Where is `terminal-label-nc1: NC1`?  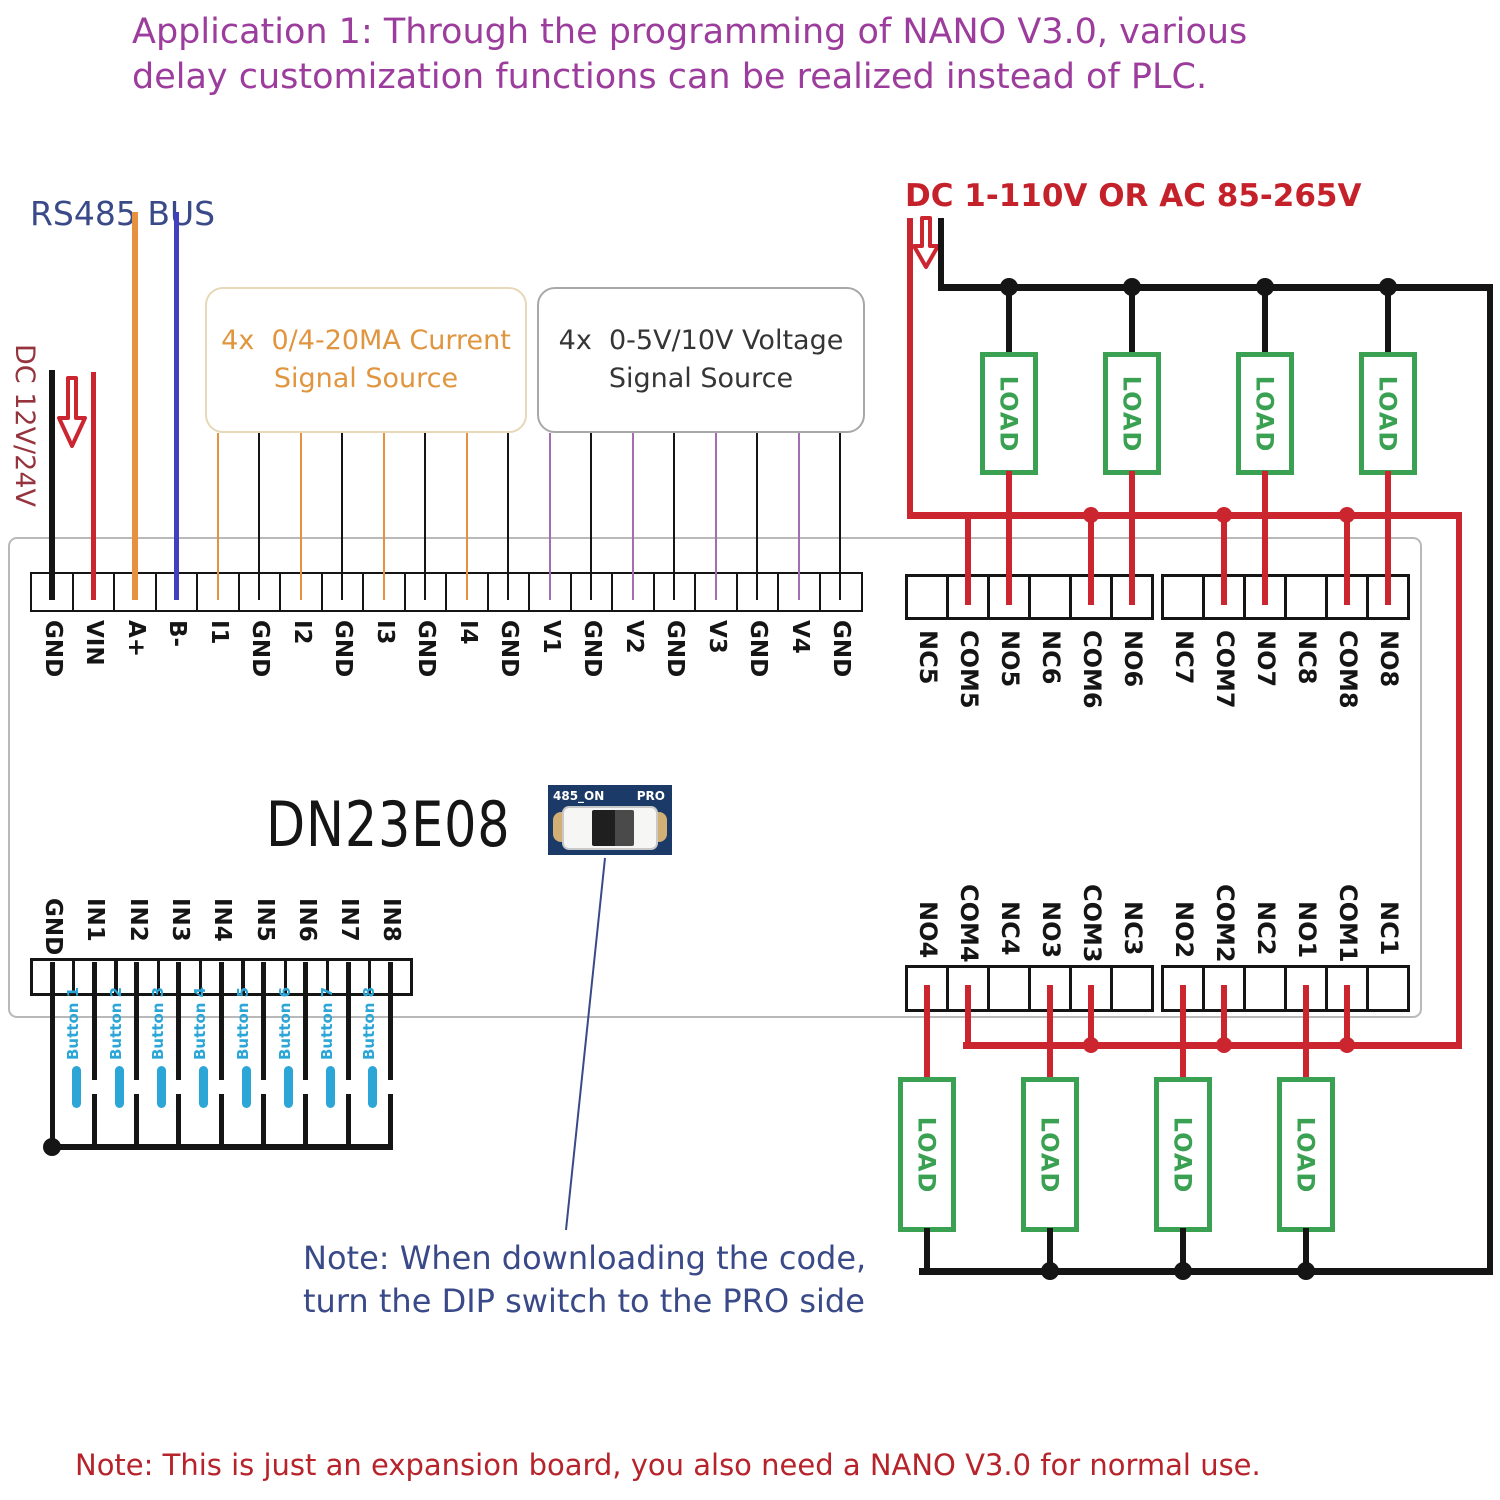
terminal-label-nc1: NC1 is located at coordinates (1388, 928).